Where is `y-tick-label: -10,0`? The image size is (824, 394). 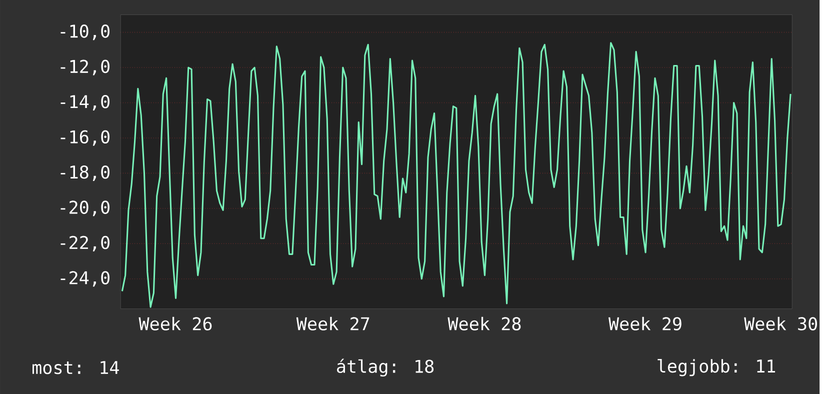 y-tick-label: -10,0 is located at coordinates (85, 32).